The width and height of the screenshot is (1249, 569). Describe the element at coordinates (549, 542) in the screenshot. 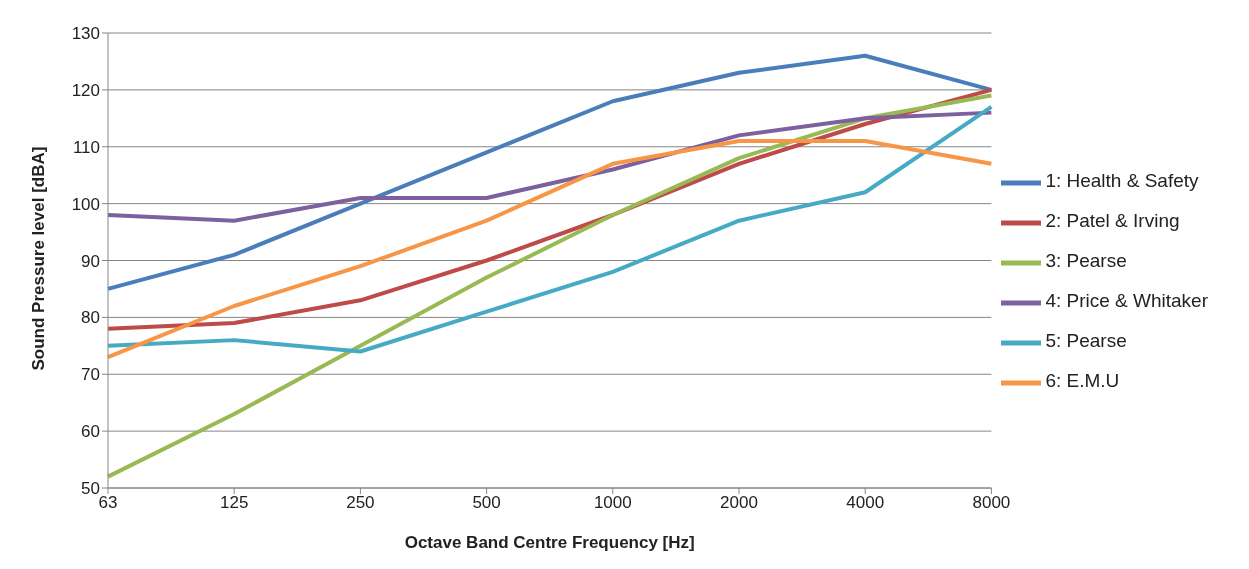

I see `x-axis-title: Octave Band Centre Frequency [Hz]` at that location.